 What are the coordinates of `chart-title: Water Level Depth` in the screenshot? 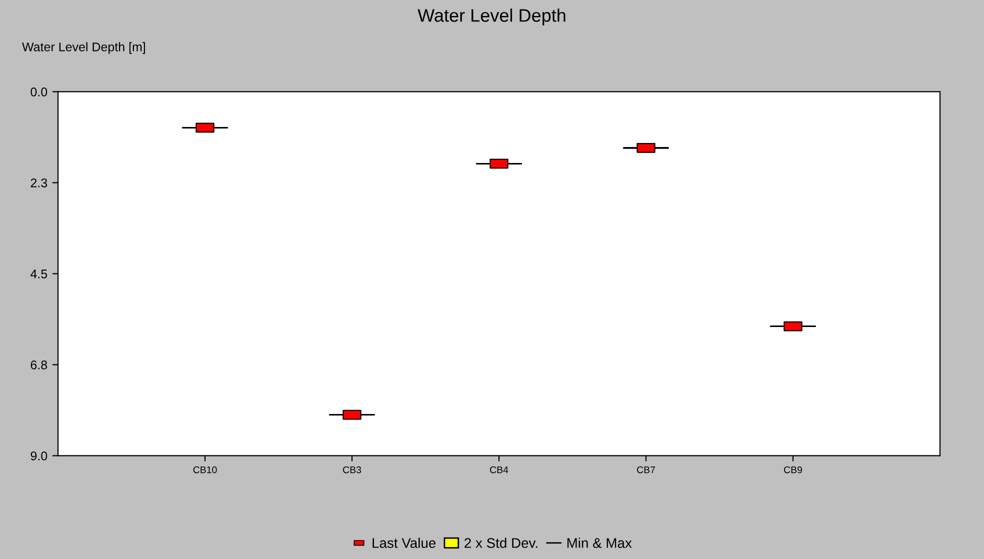 It's located at (492, 17).